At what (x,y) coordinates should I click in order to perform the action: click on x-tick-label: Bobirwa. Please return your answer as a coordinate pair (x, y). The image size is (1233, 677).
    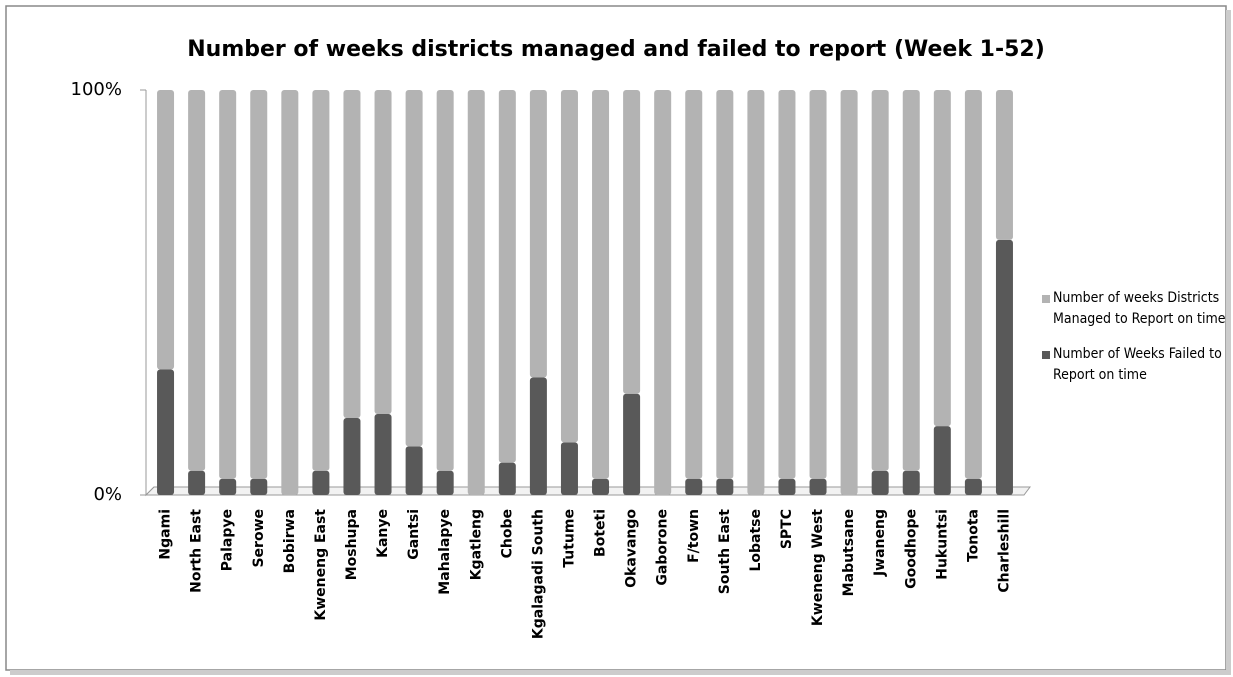
    Looking at the image, I should click on (290, 541).